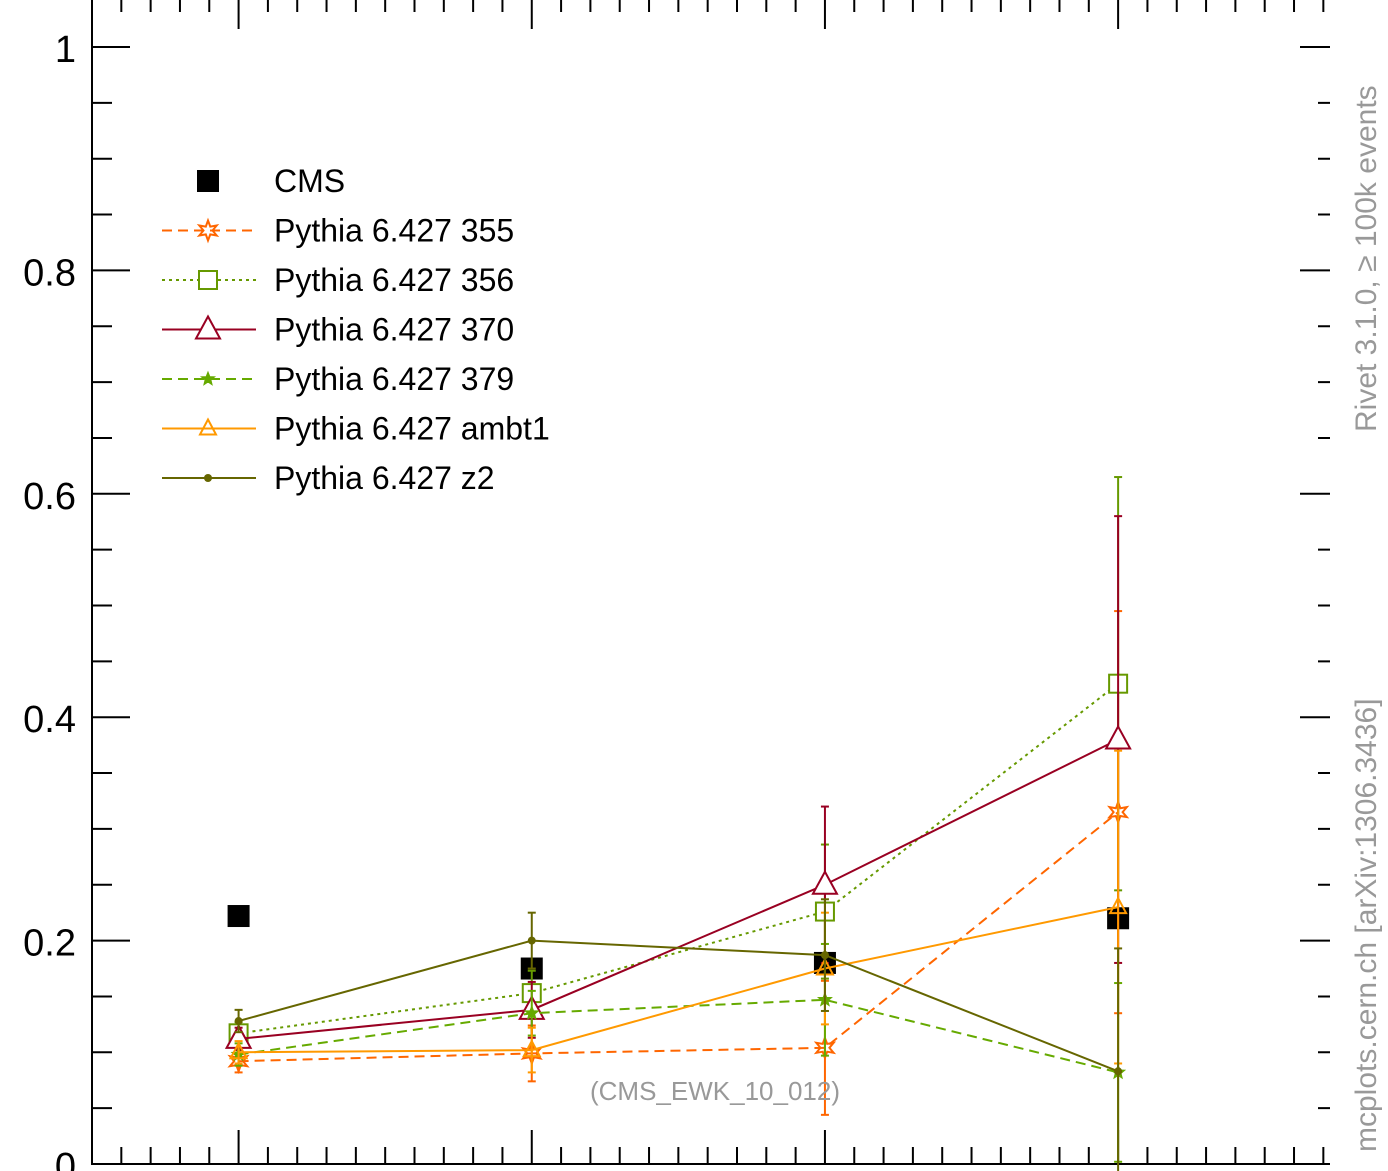 The image size is (1388, 1171). I want to click on legend-label: Pythia 6.427 370, so click(394, 330).